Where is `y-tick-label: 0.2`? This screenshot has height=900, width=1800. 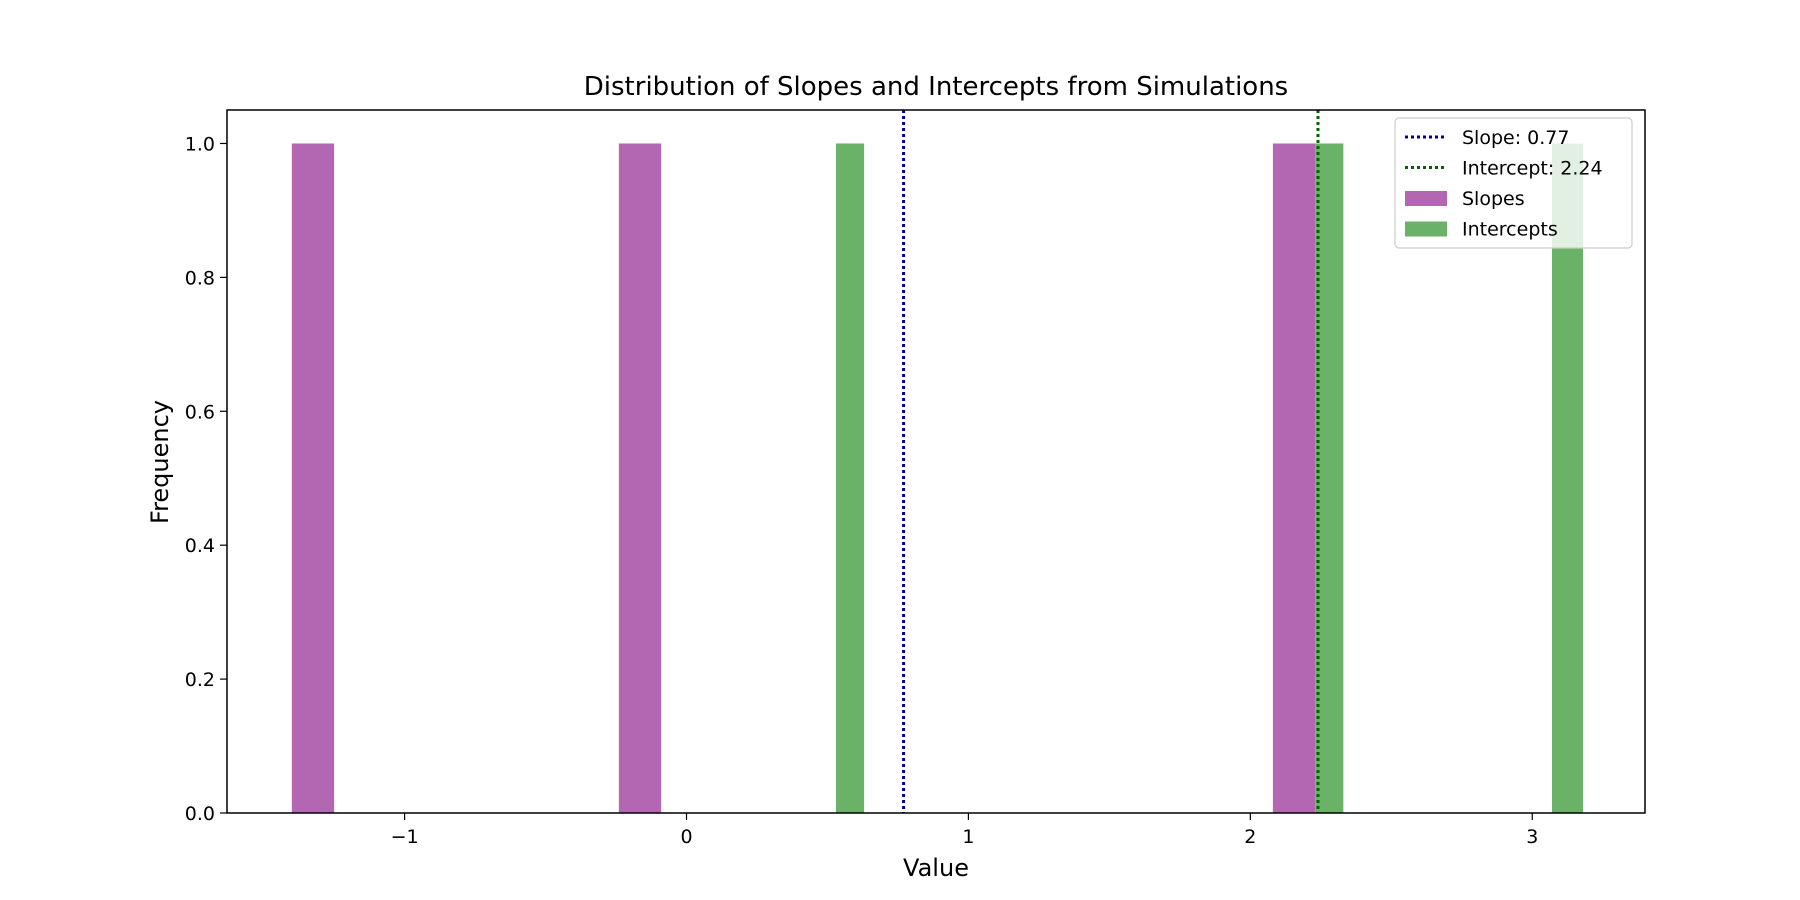
y-tick-label: 0.2 is located at coordinates (200, 680).